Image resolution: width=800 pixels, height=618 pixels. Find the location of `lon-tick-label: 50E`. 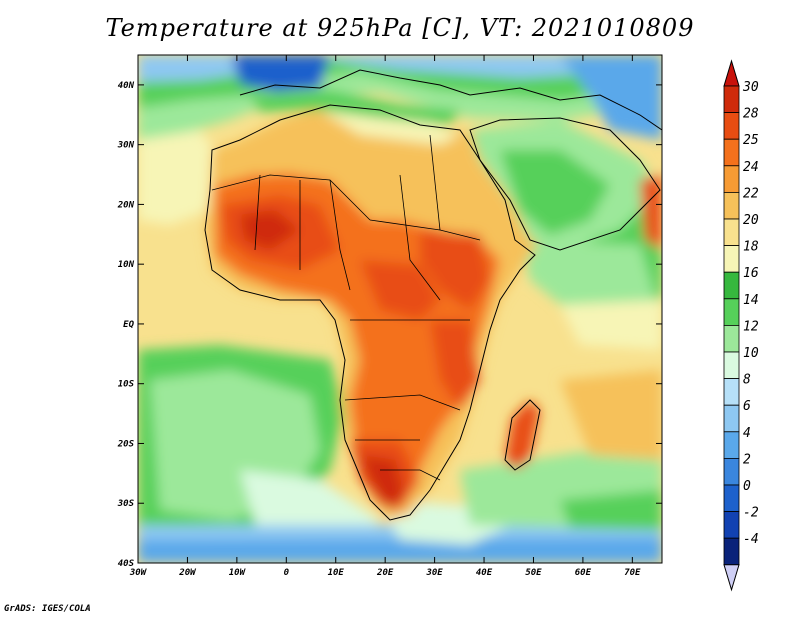

lon-tick-label: 50E is located at coordinates (533, 573).